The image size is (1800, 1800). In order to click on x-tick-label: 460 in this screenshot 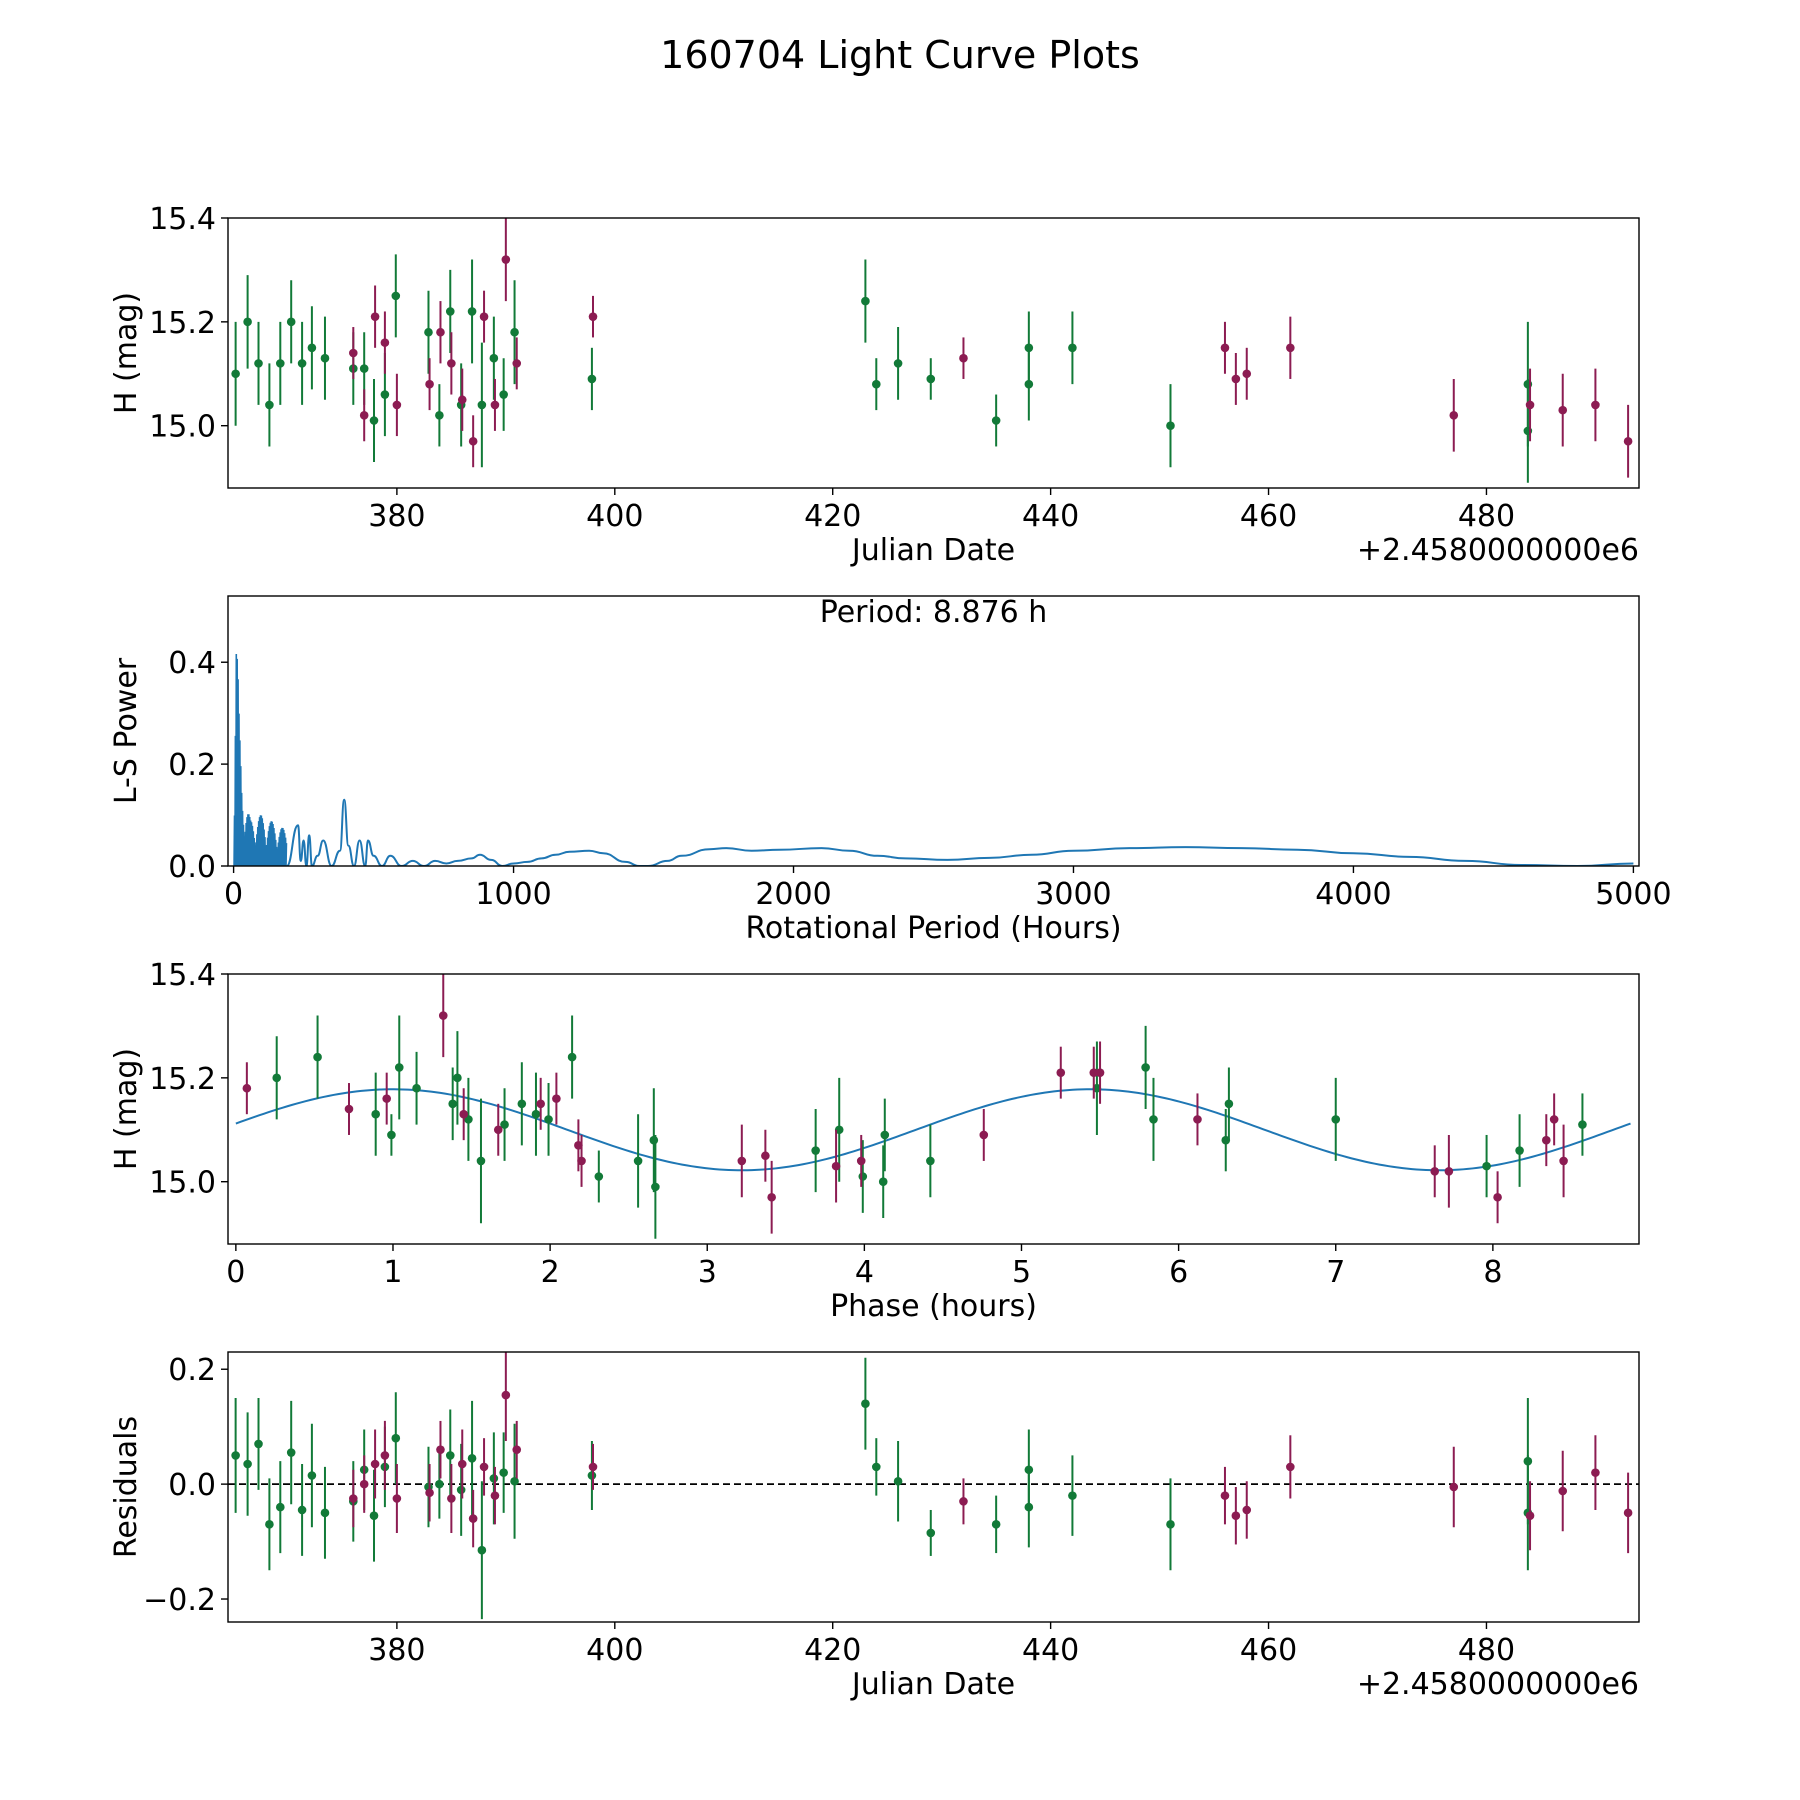, I will do `click(1268, 1650)`.